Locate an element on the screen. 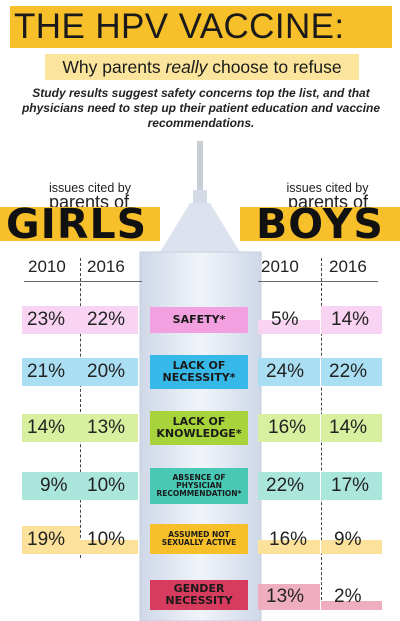 The height and width of the screenshot is (621, 400). title-banner is located at coordinates (201, 27).